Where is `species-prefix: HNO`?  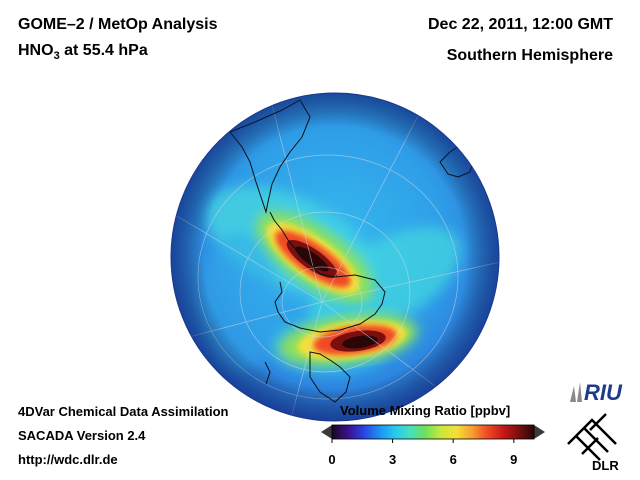 species-prefix: HNO is located at coordinates (36, 50).